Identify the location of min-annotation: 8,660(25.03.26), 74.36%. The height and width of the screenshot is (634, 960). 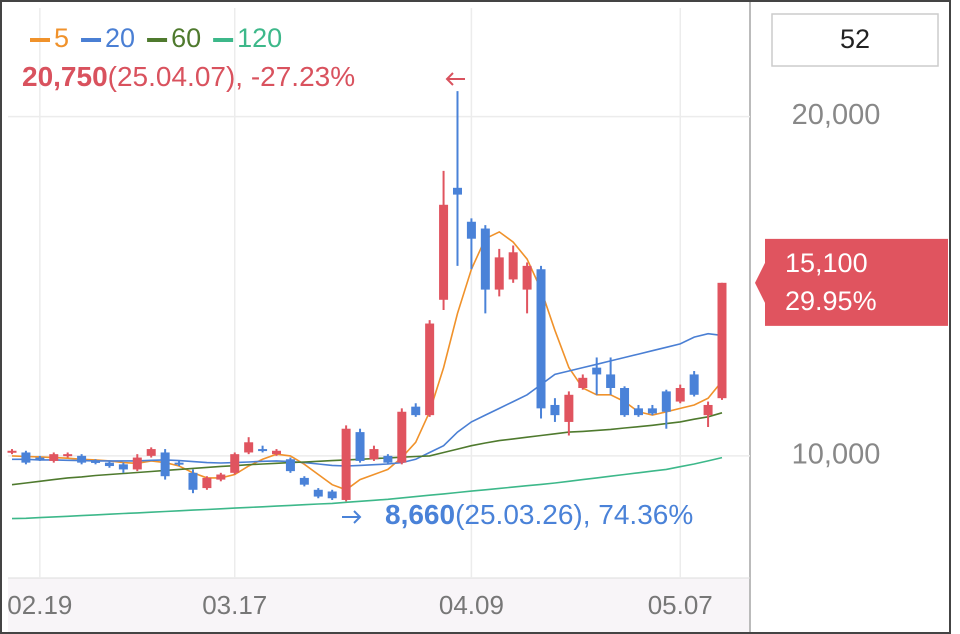
(539, 514).